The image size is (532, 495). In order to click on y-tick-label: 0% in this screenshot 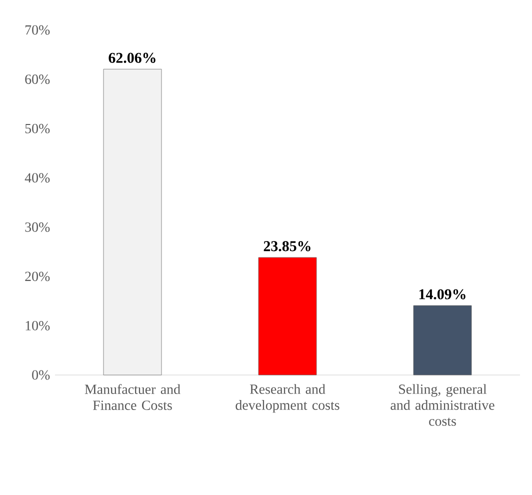, I will do `click(41, 375)`.